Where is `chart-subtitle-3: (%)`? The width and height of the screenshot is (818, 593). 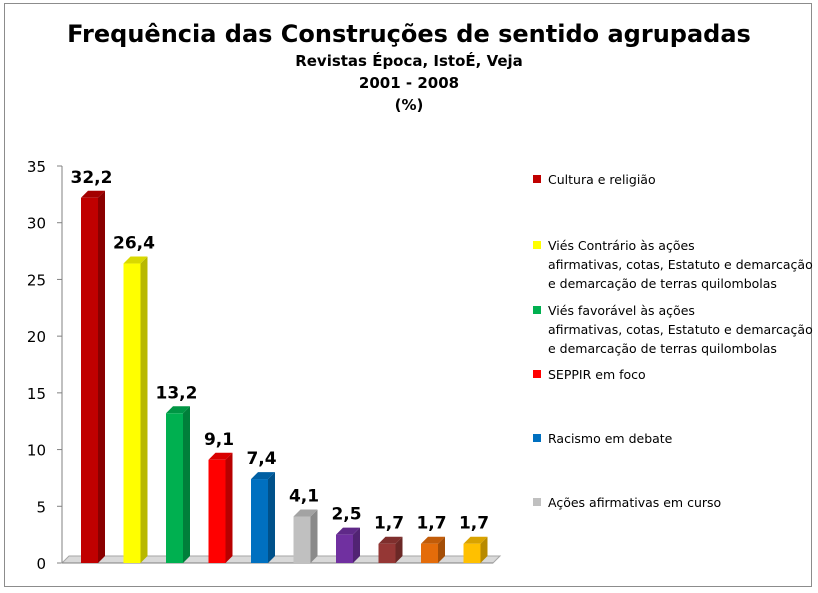
chart-subtitle-3: (%) is located at coordinates (409, 105).